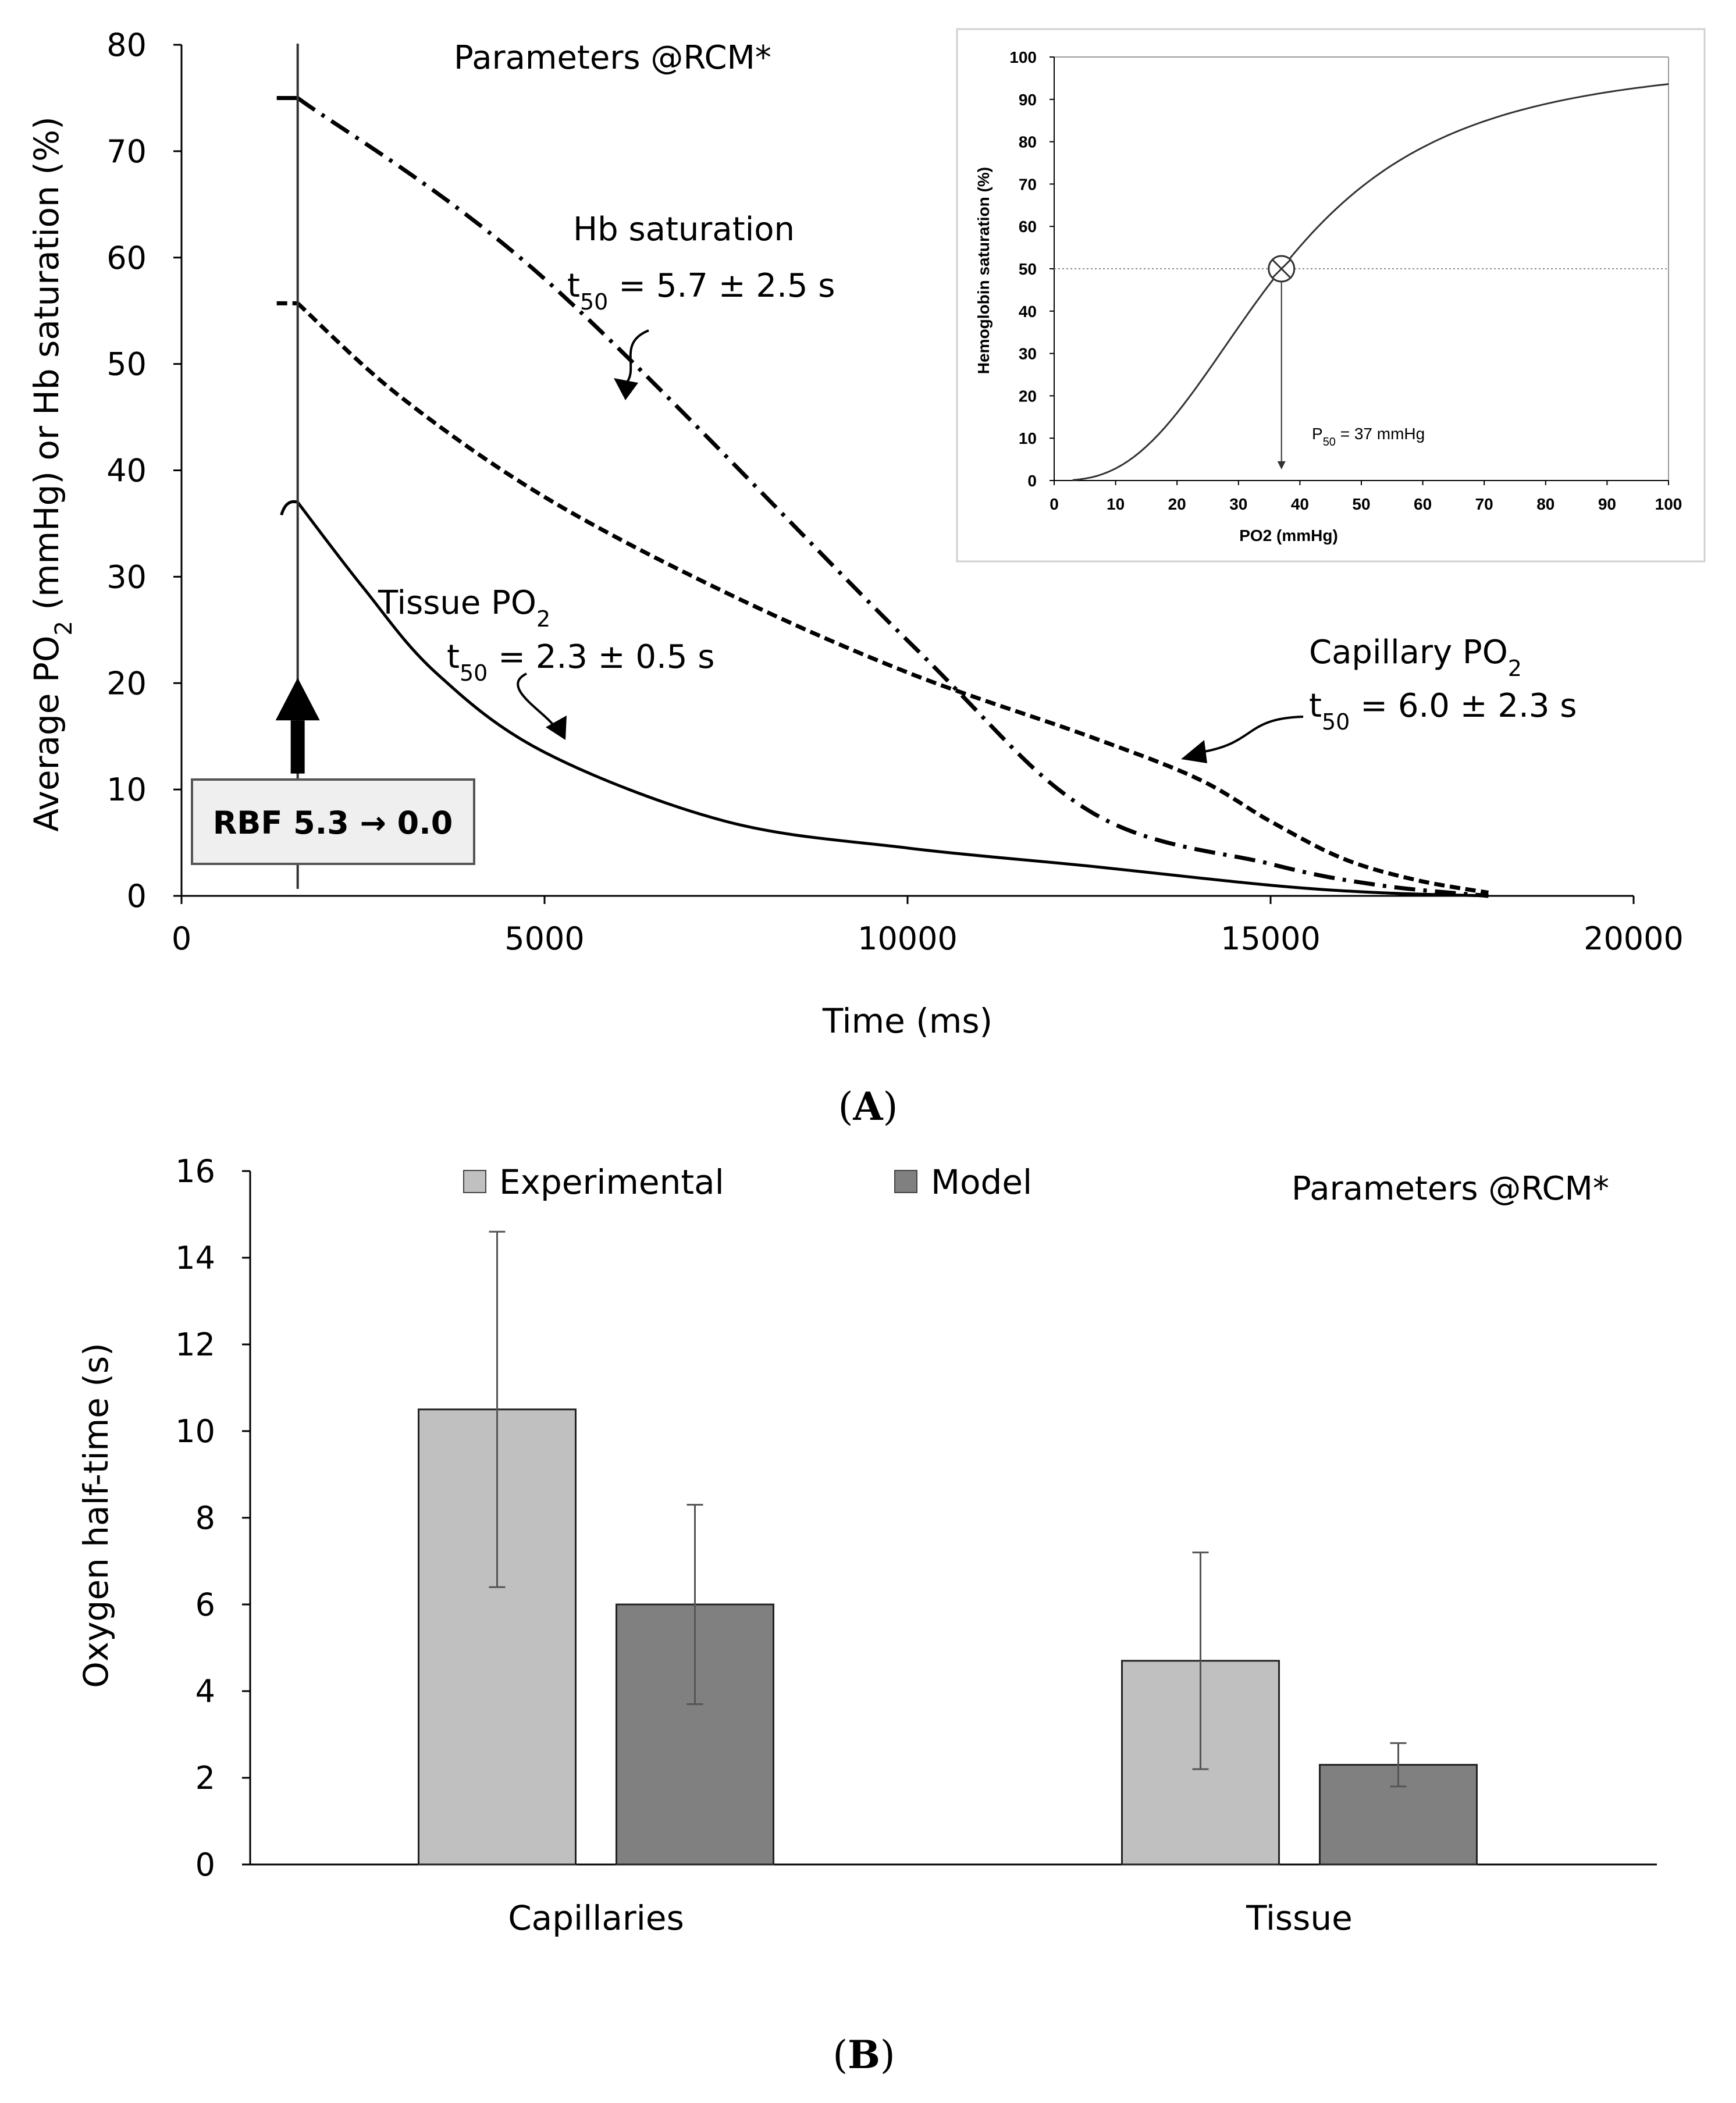 Image resolution: width=1736 pixels, height=2103 pixels. I want to click on b-y-tick-label: 0, so click(205, 1865).